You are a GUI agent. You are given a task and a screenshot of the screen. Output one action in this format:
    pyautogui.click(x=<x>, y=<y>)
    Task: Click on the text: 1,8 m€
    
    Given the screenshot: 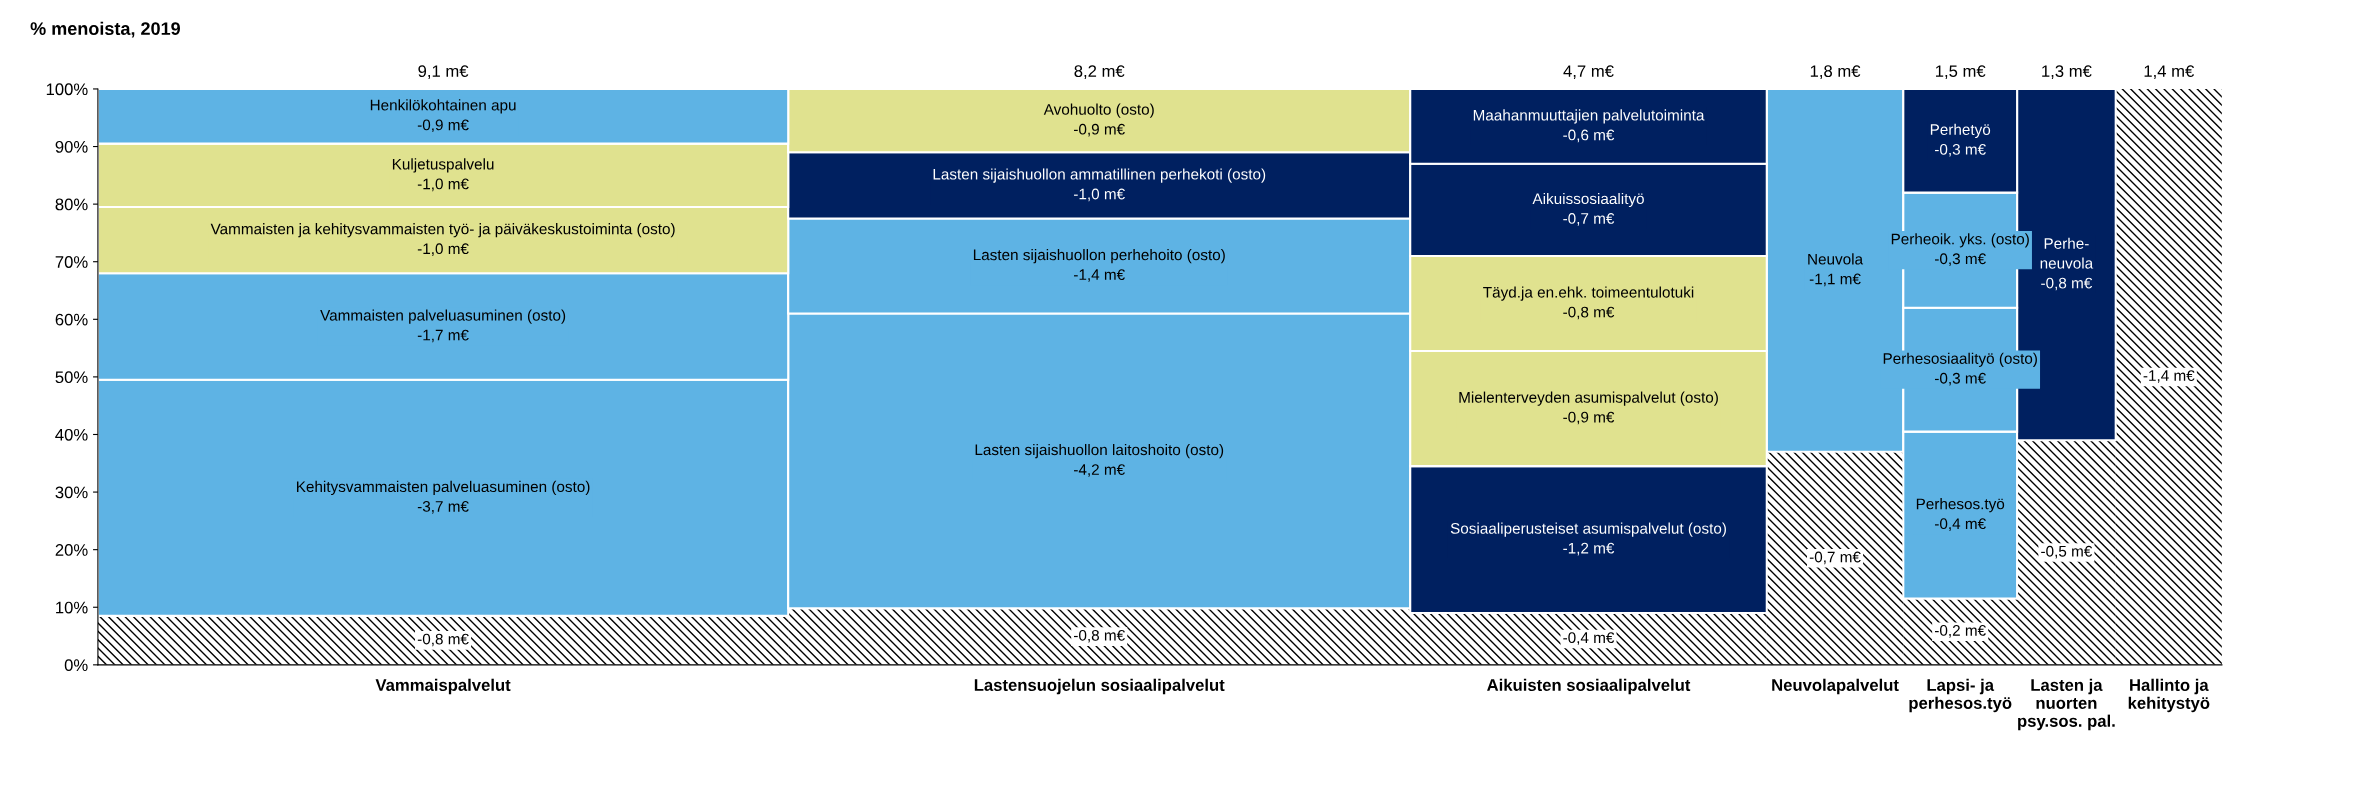 What is the action you would take?
    pyautogui.click(x=1835, y=72)
    